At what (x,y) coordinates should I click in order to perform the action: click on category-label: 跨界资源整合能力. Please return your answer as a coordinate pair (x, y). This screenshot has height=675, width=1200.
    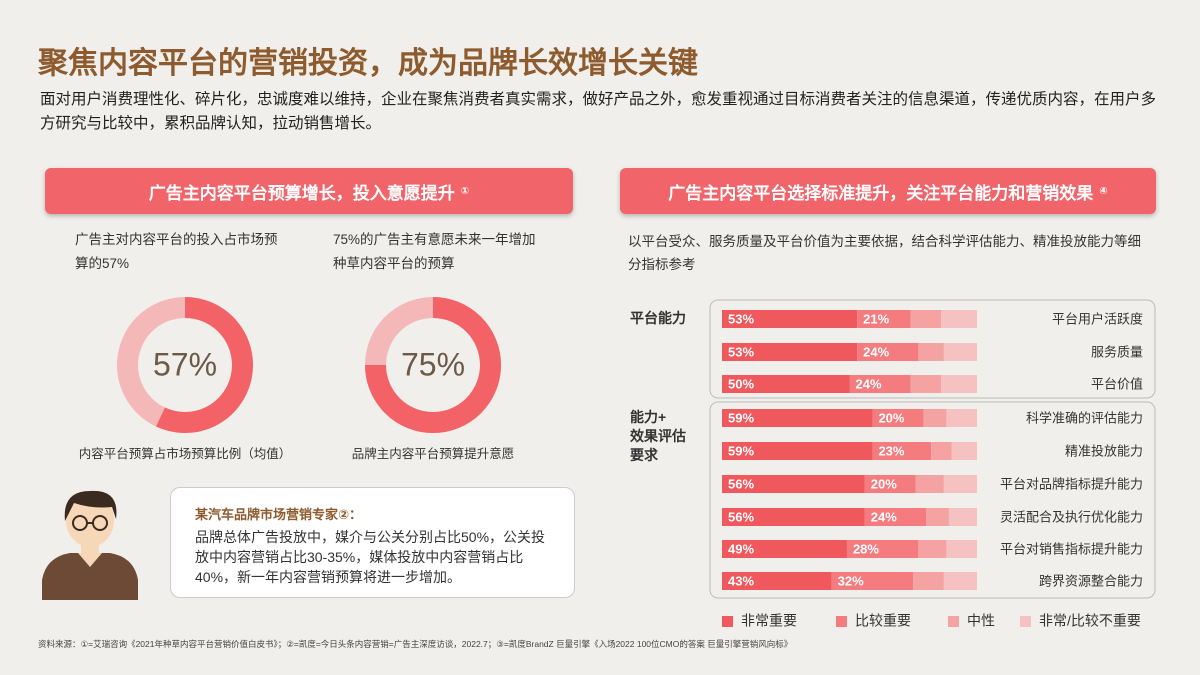
    Looking at the image, I should click on (1091, 580).